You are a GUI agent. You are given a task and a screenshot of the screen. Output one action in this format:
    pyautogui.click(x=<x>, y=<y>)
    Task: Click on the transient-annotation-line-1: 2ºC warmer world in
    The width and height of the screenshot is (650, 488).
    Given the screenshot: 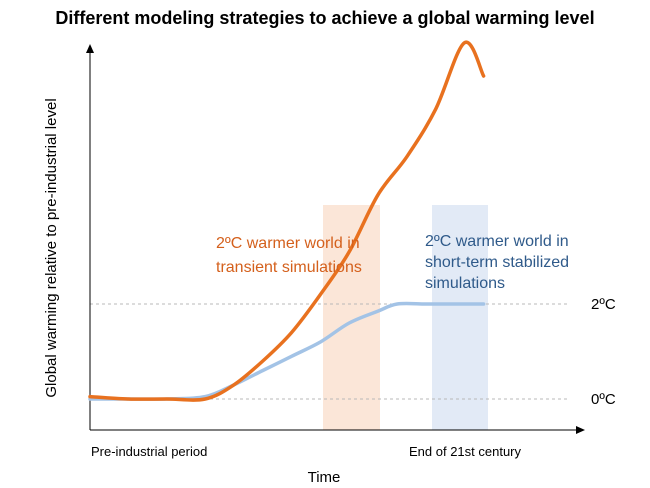 What is the action you would take?
    pyautogui.click(x=288, y=243)
    